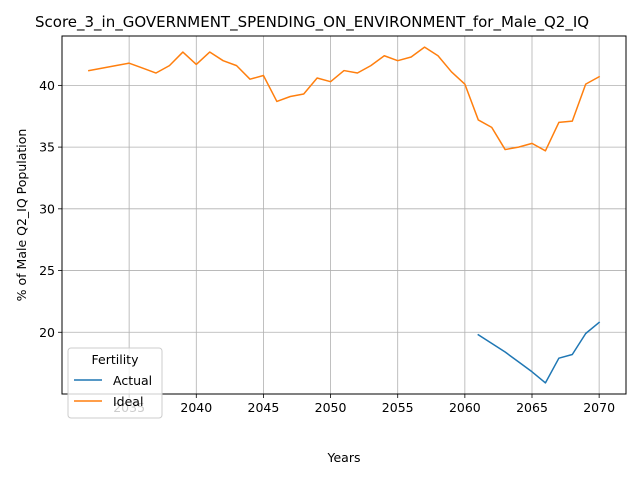 The image size is (640, 480). What do you see at coordinates (47, 85) in the screenshot?
I see `y-tick-label: 40` at bounding box center [47, 85].